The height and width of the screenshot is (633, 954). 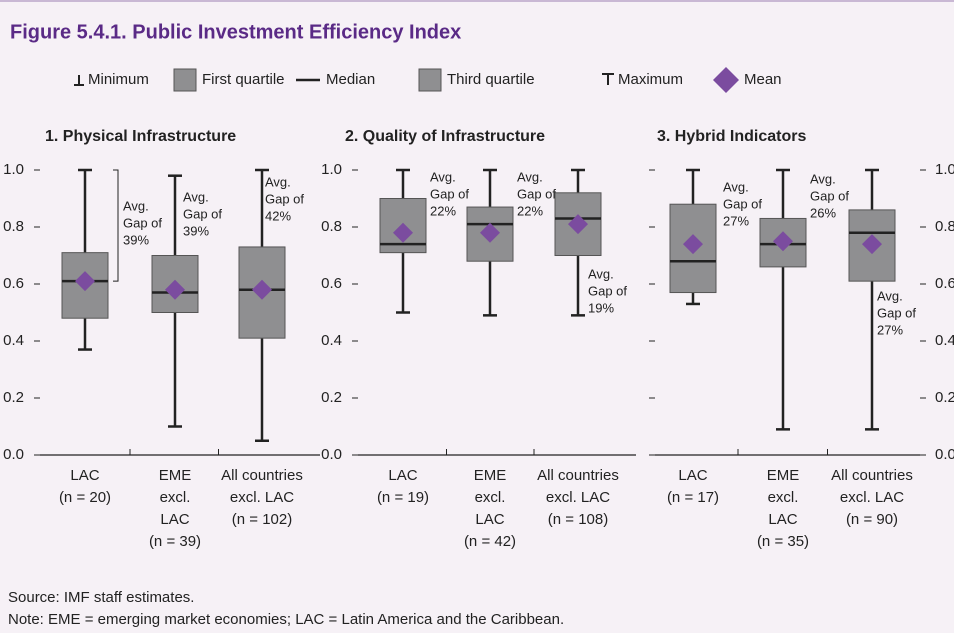 What do you see at coordinates (118, 79) in the screenshot?
I see `legend-label: Minimum` at bounding box center [118, 79].